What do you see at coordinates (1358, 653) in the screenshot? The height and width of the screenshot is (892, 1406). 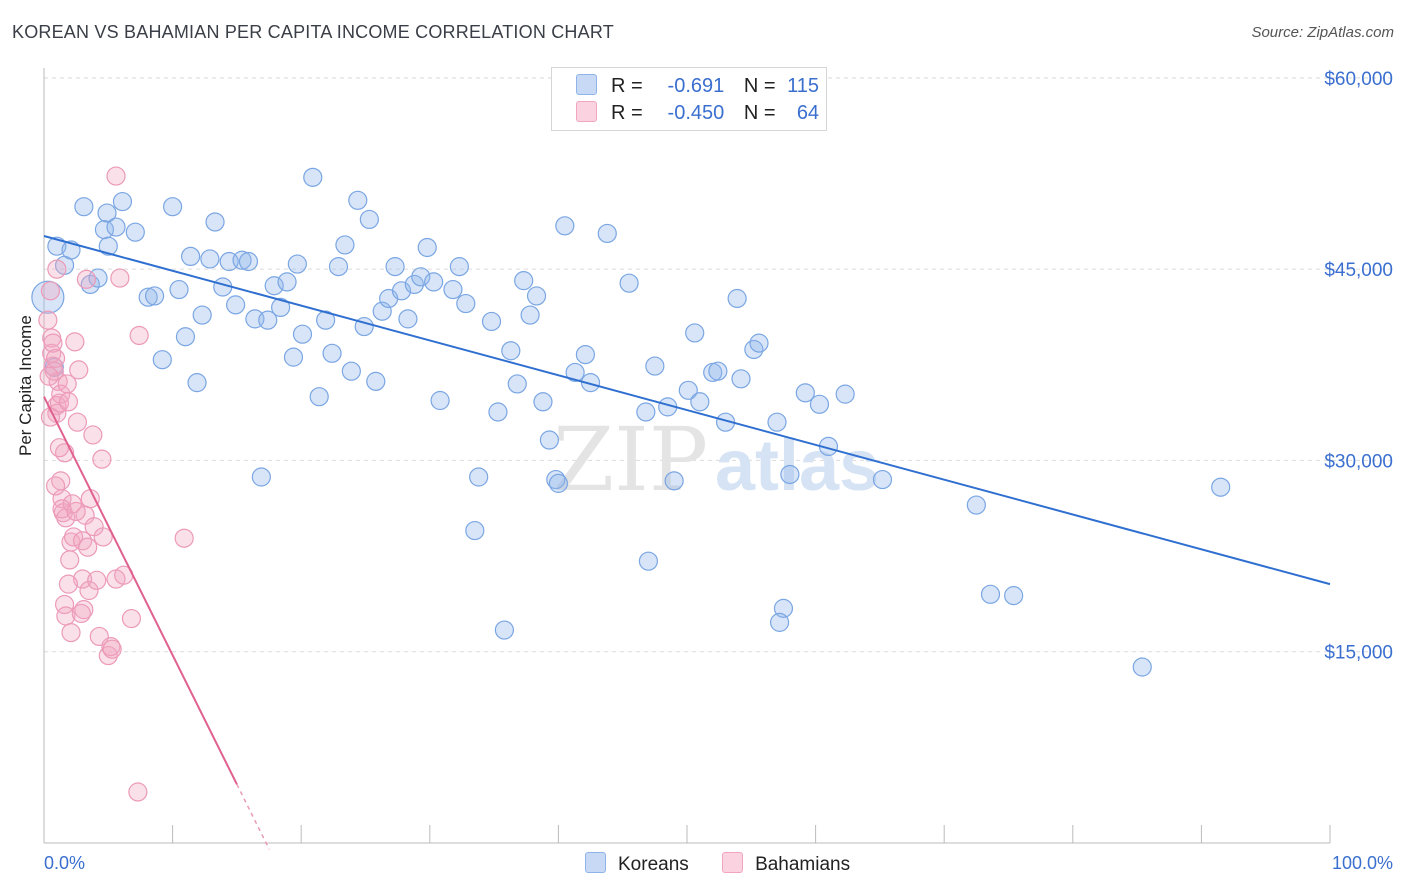 I see `y-tick-label: $15,000` at bounding box center [1358, 653].